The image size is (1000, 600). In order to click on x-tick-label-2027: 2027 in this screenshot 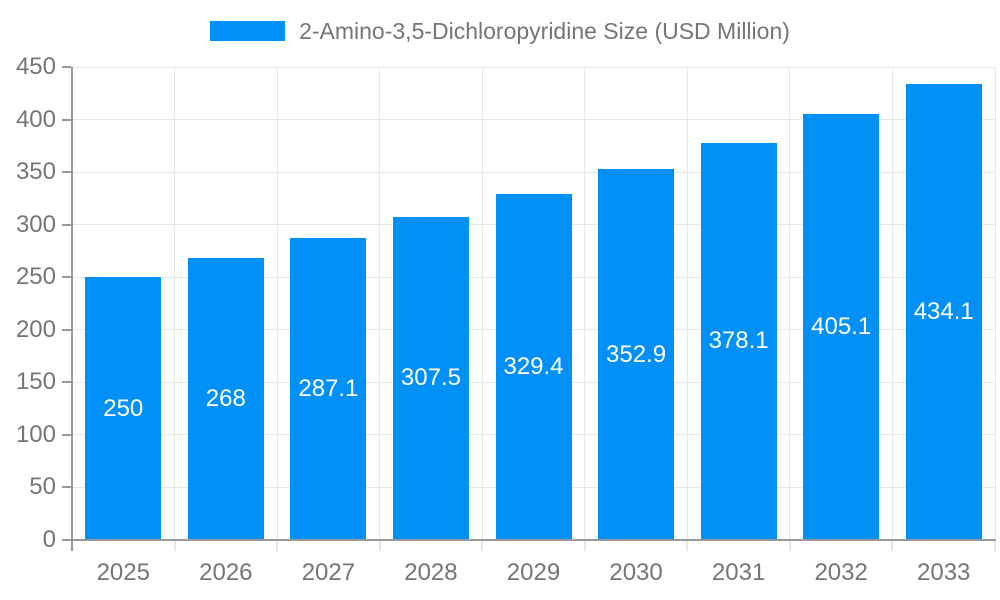, I will do `click(328, 572)`.